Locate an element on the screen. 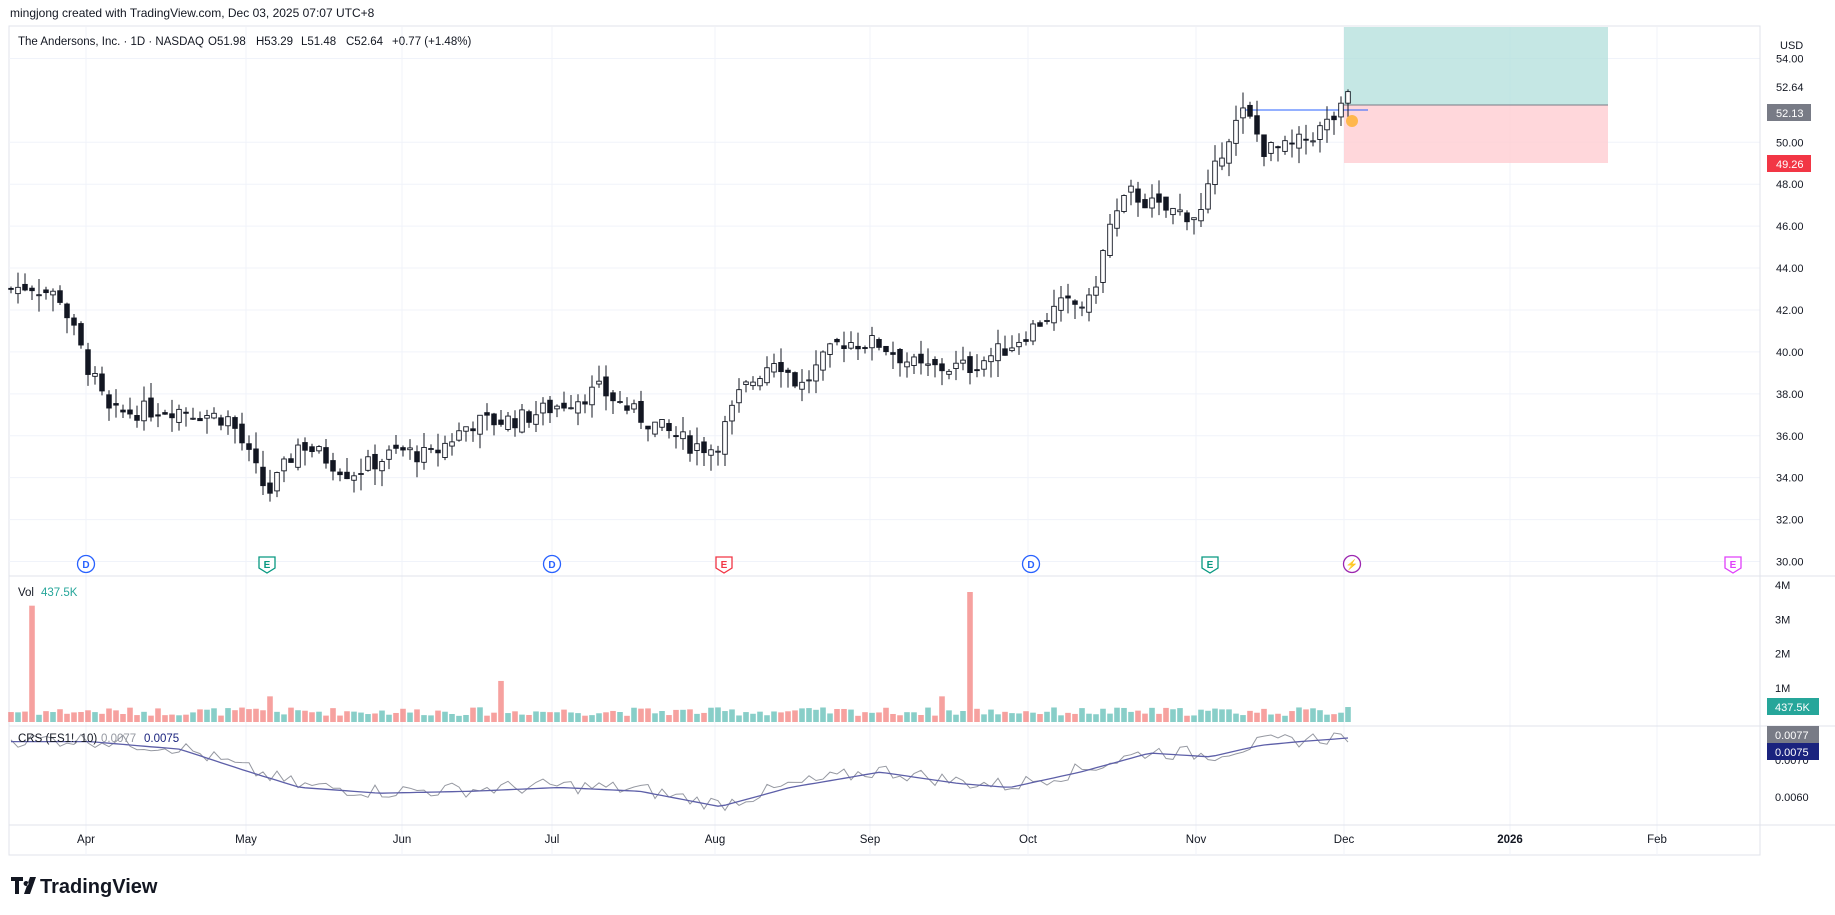  long-position-tool is located at coordinates (1476, 95).